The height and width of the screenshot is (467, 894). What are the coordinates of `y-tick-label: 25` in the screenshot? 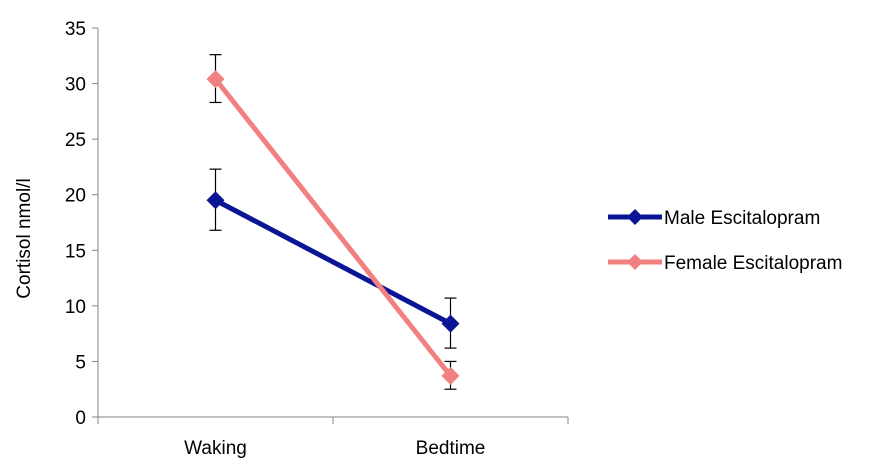 It's located at (75, 140).